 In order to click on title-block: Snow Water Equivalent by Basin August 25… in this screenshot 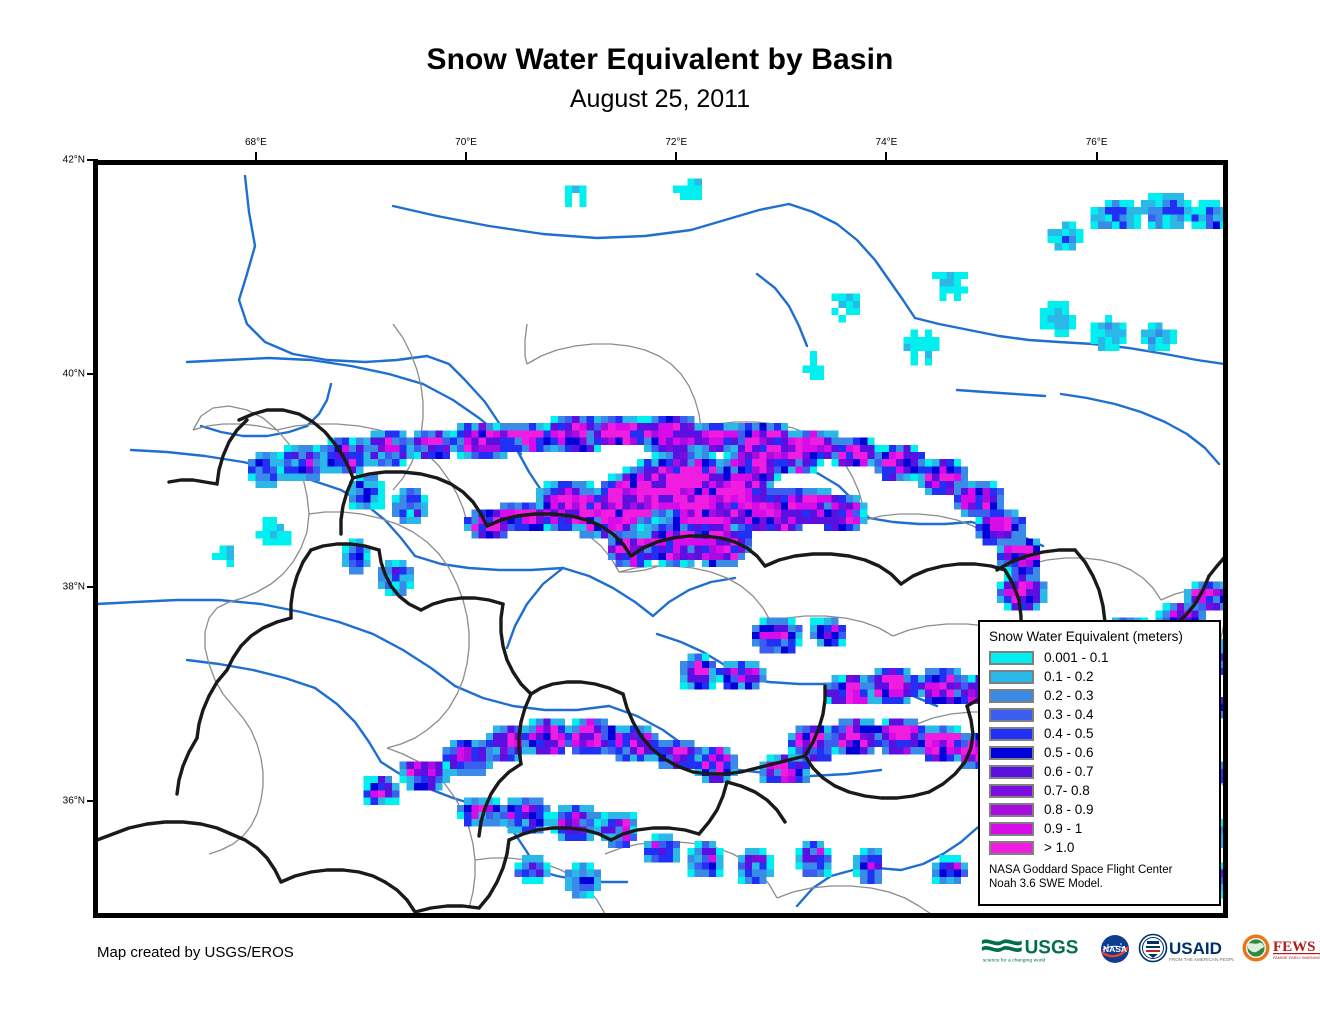, I will do `click(660, 78)`.